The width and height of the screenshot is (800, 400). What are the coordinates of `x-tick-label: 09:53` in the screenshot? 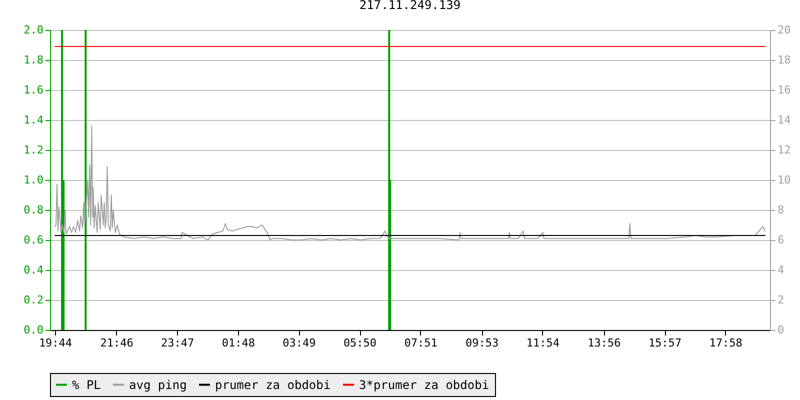 It's located at (482, 343).